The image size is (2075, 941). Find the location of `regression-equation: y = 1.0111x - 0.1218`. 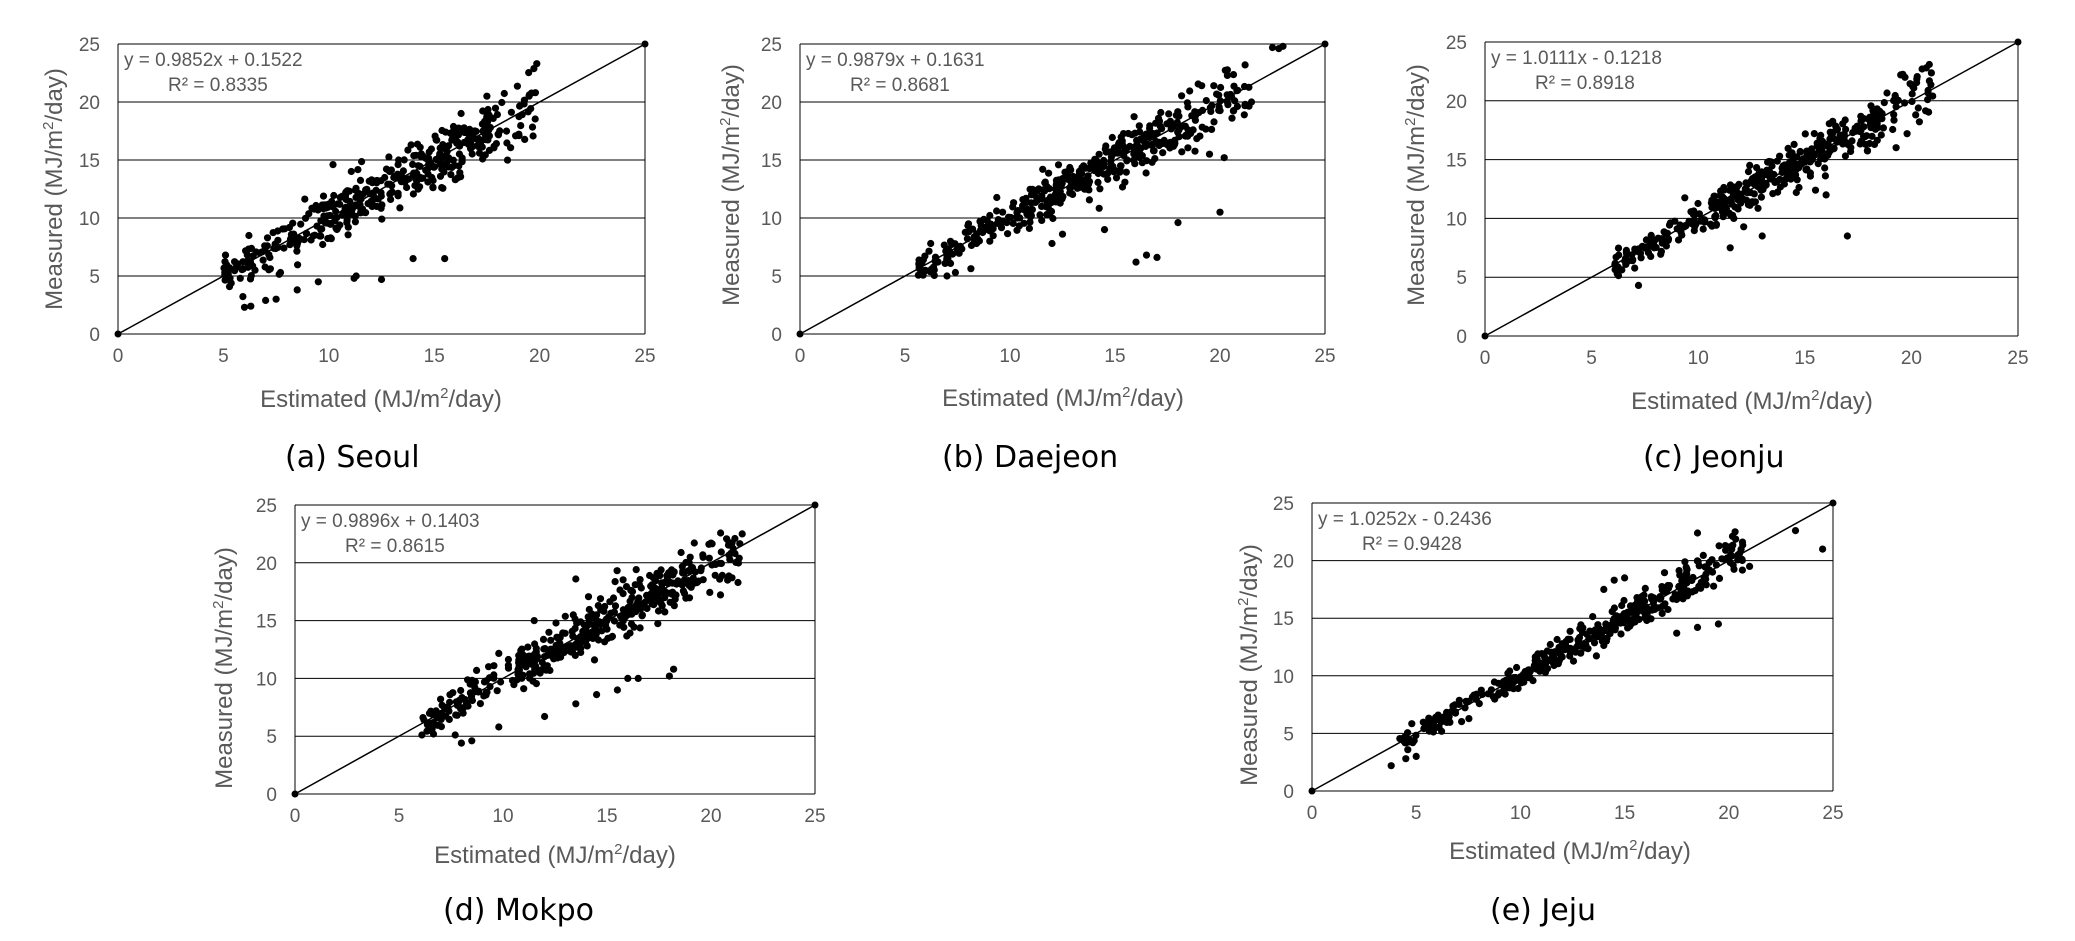

regression-equation: y = 1.0111x - 0.1218 is located at coordinates (1576, 58).